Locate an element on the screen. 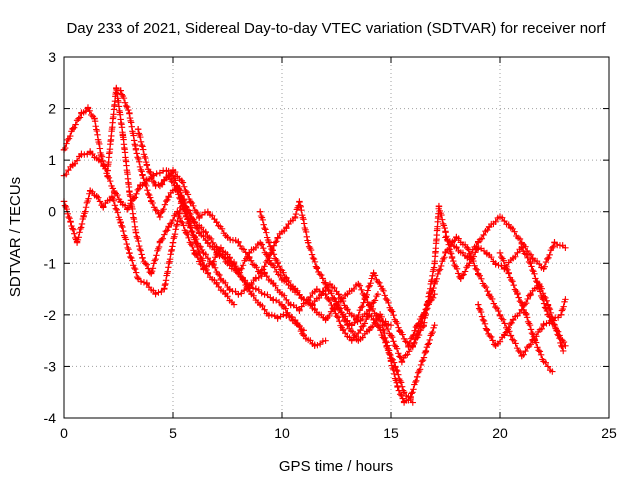 The width and height of the screenshot is (640, 480). series-line is located at coordinates (194, 268).